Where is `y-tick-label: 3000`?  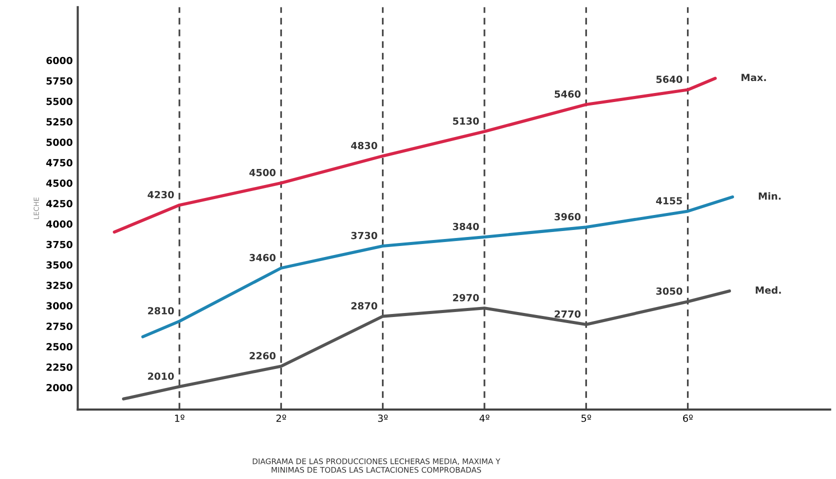 y-tick-label: 3000 is located at coordinates (59, 306).